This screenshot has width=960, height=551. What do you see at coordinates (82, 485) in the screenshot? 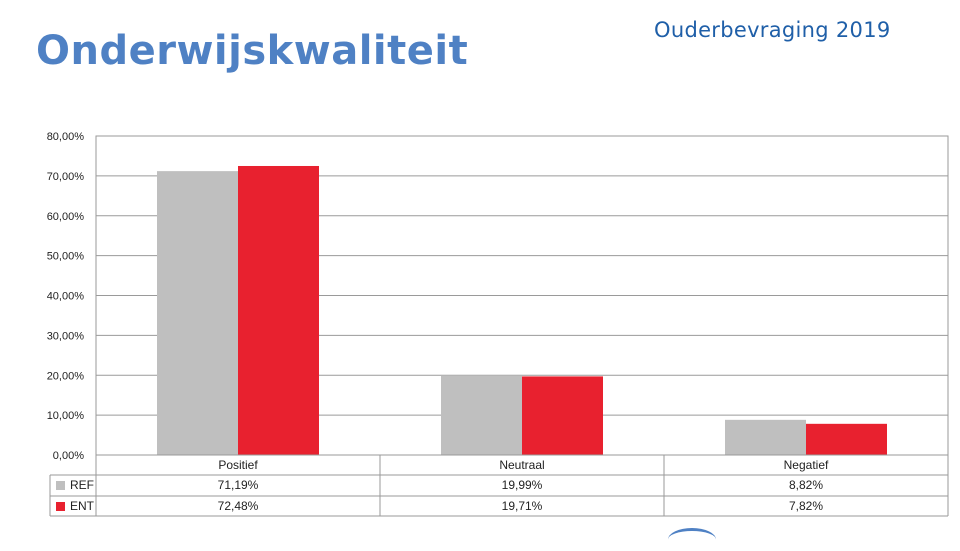
I see `legend-label: REF` at bounding box center [82, 485].